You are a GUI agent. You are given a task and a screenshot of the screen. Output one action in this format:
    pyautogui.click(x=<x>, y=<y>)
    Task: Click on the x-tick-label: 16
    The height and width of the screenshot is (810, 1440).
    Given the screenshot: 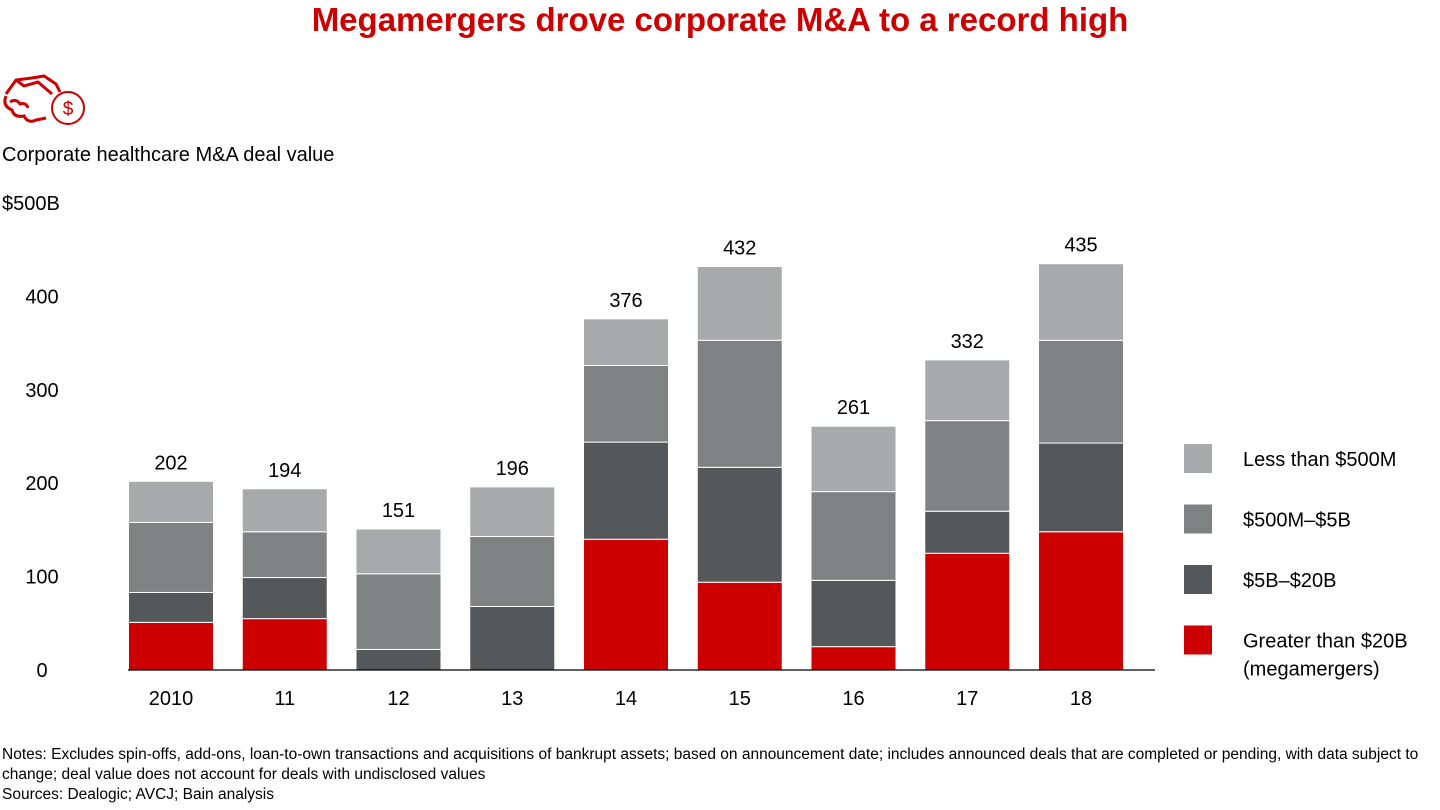 What is the action you would take?
    pyautogui.click(x=853, y=699)
    